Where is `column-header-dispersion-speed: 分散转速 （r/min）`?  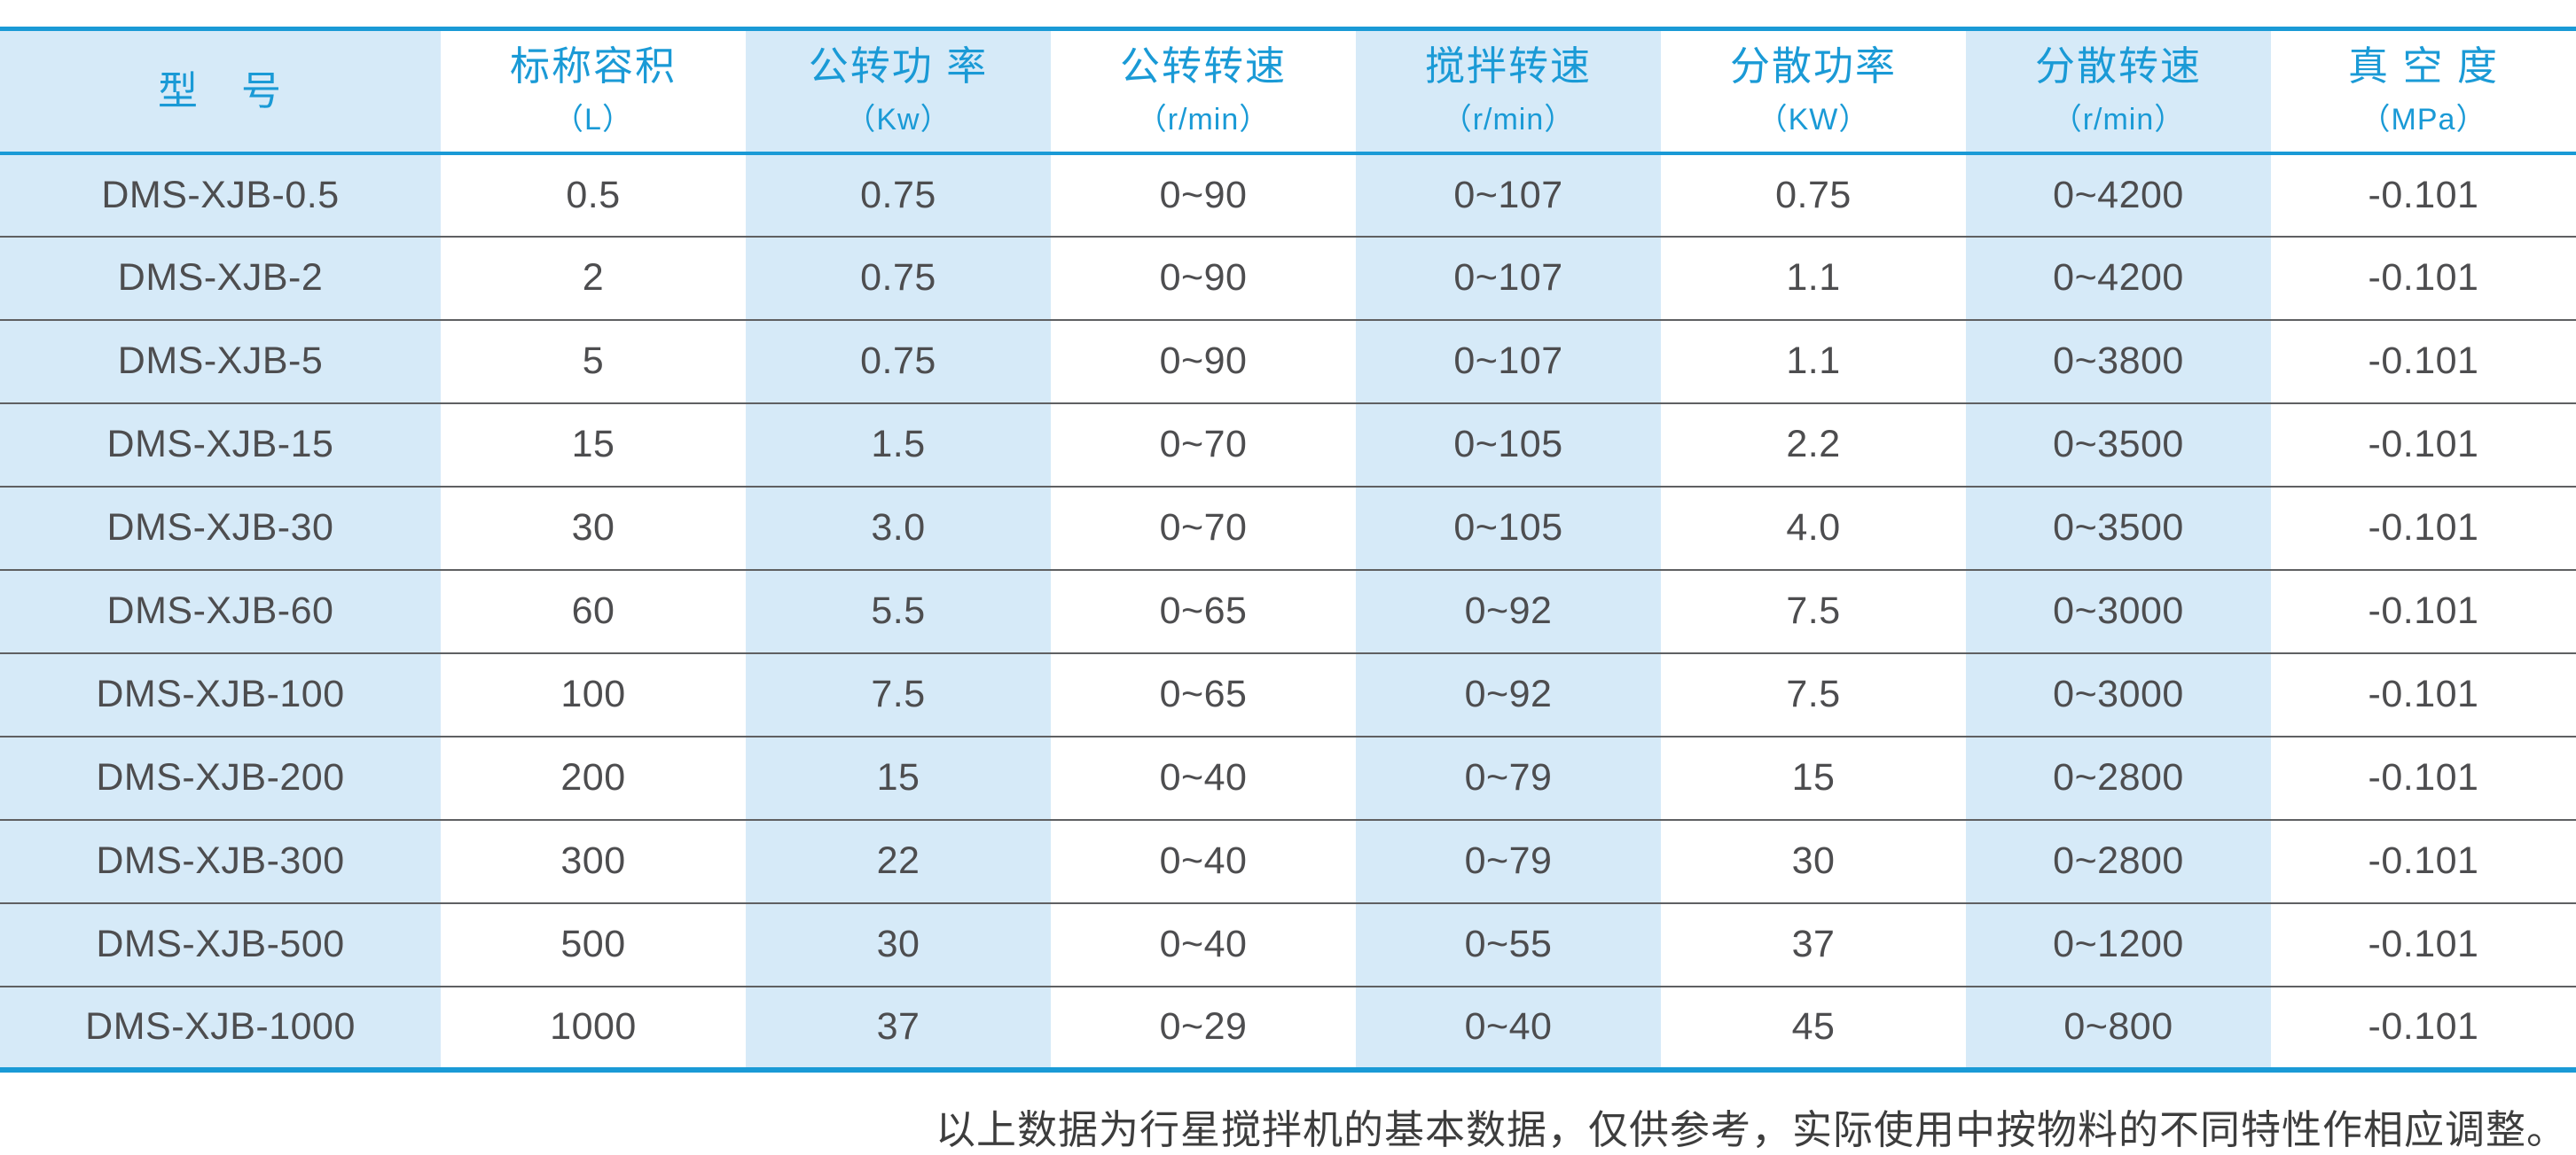 column-header-dispersion-speed: 分散转速 （r/min） is located at coordinates (2118, 90).